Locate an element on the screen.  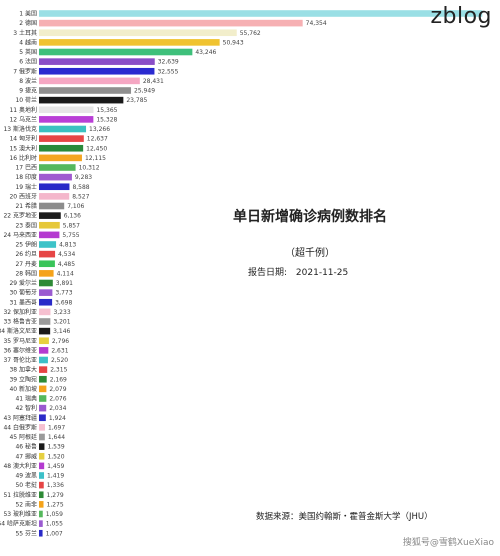
bar-value-6: 32,639 is located at coordinates (168, 62).